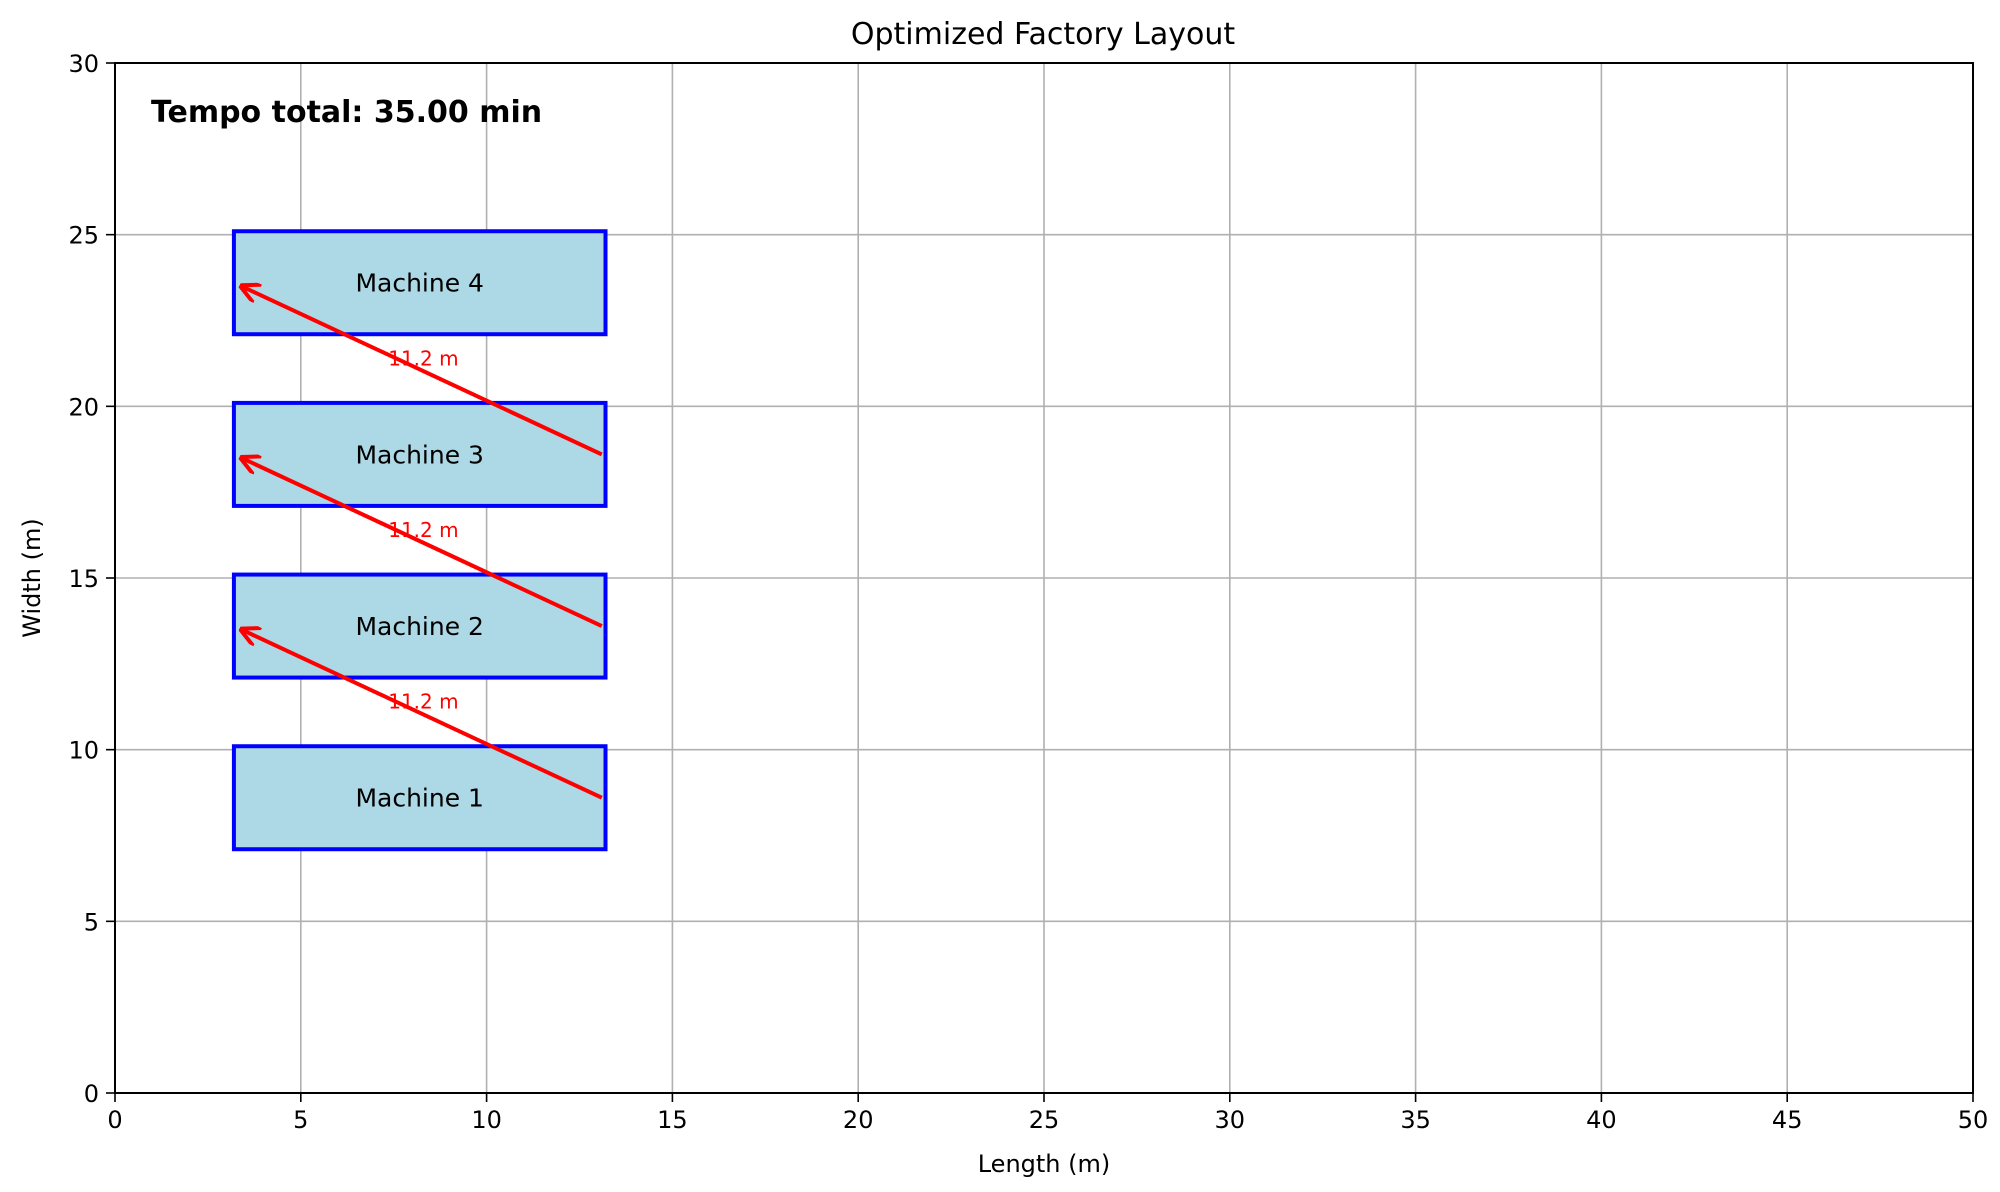  I want to click on y-tick-label: 10, so click(83, 751).